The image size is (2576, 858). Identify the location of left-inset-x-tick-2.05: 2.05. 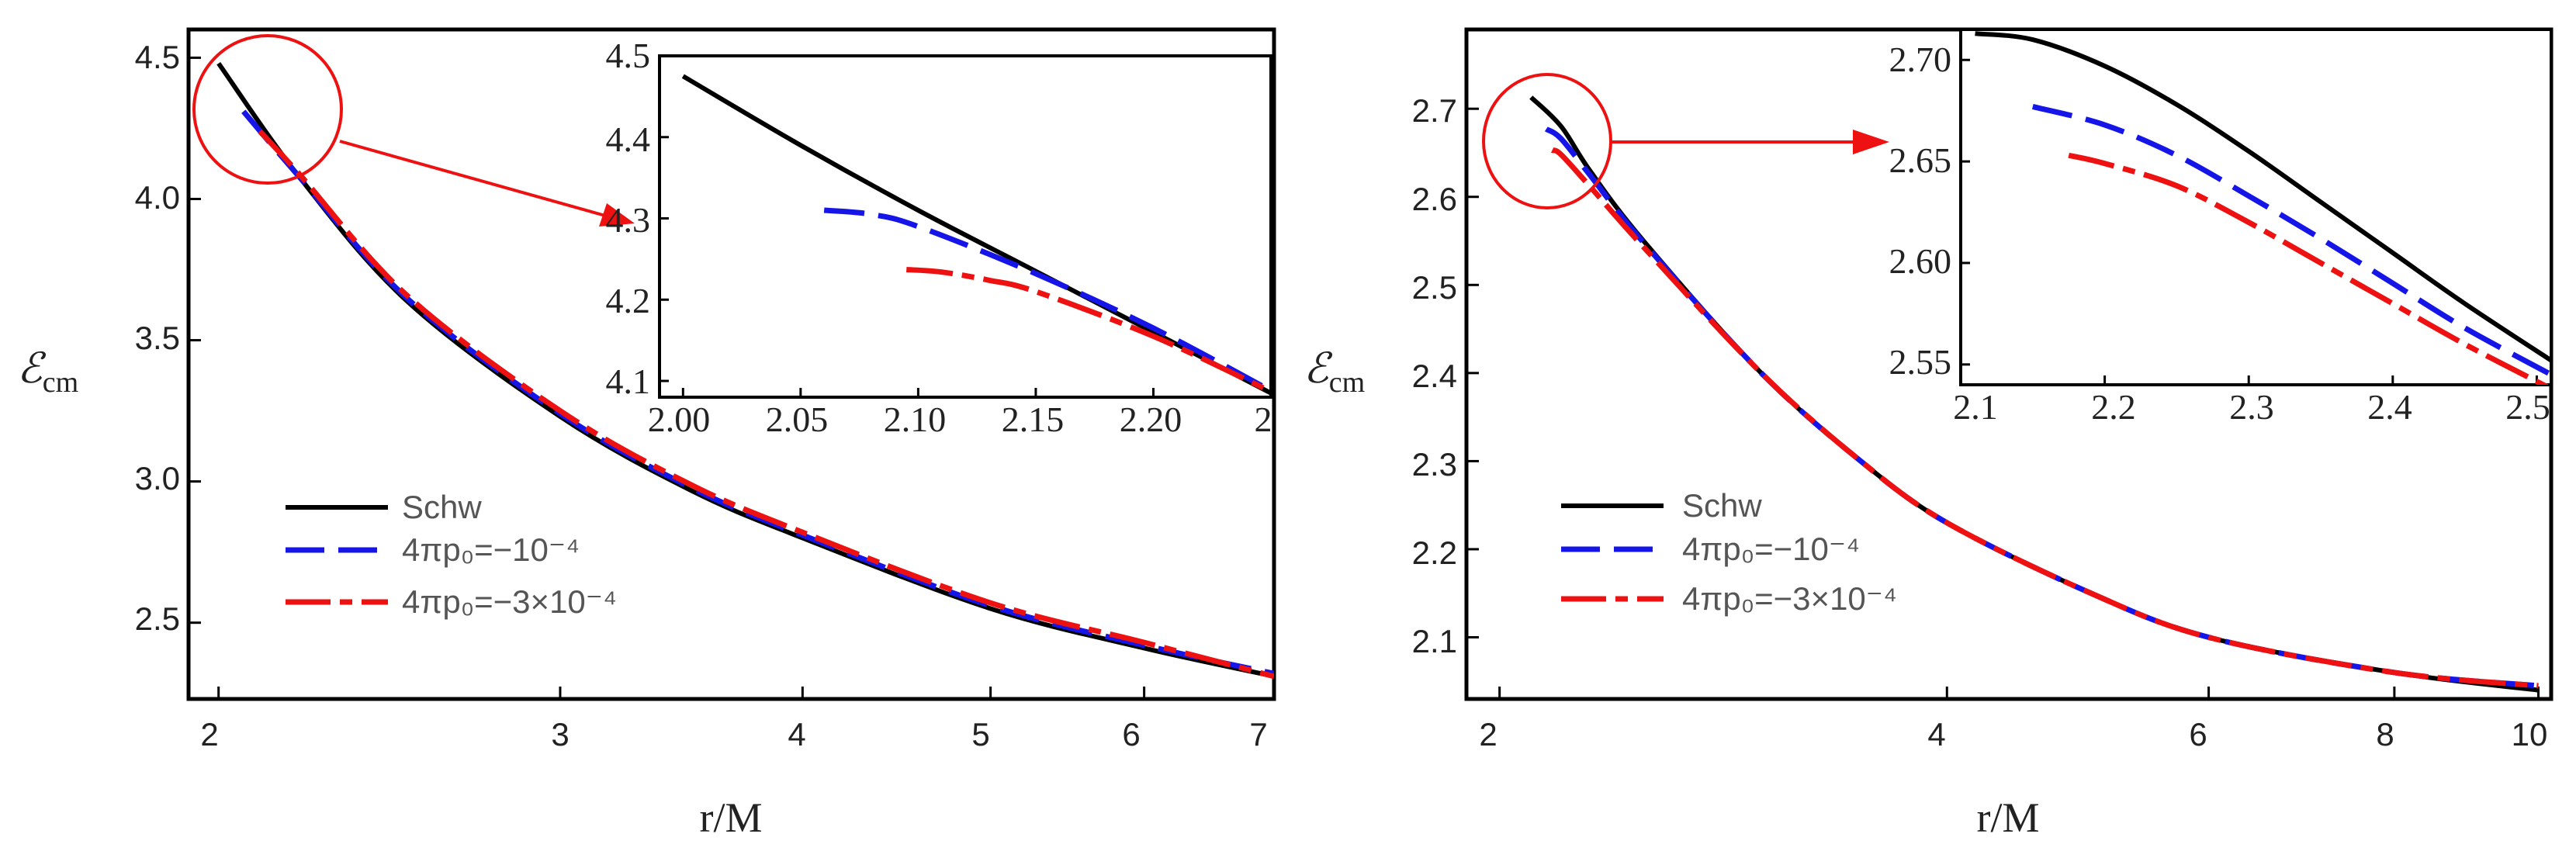
(797, 419).